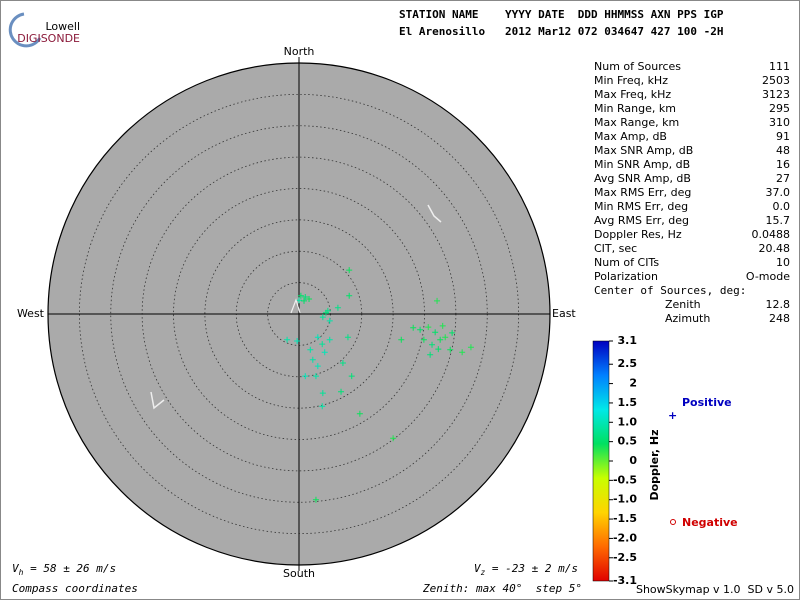  Describe the element at coordinates (710, 522) in the screenshot. I see `legend-negative: Negative` at that location.